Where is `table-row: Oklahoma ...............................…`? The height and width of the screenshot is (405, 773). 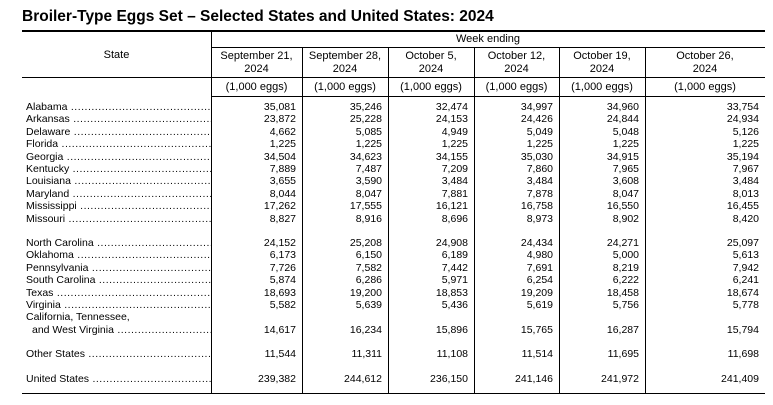 table-row: Oklahoma ...............................… is located at coordinates (386, 255).